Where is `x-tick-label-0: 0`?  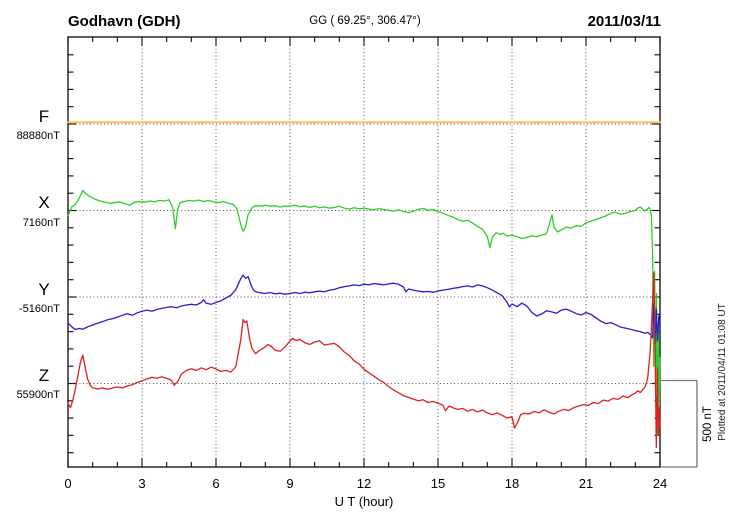 x-tick-label-0: 0 is located at coordinates (67, 483).